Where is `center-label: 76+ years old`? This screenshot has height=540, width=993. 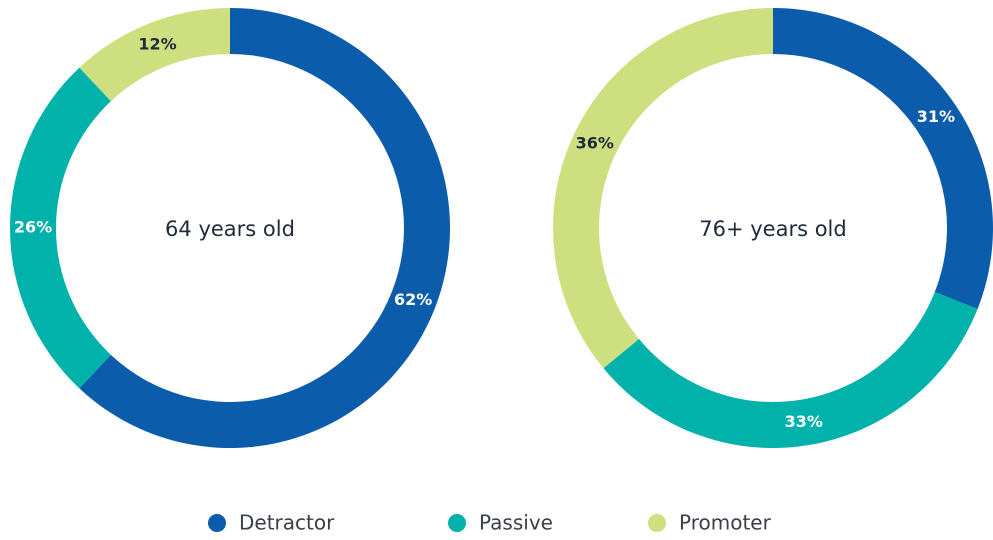
center-label: 76+ years old is located at coordinates (772, 229).